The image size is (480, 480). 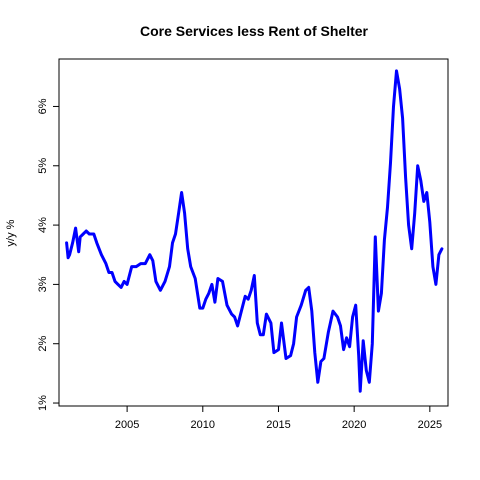 What do you see at coordinates (254, 31) in the screenshot?
I see `chart-title: Core Services less Rent of Shelter` at bounding box center [254, 31].